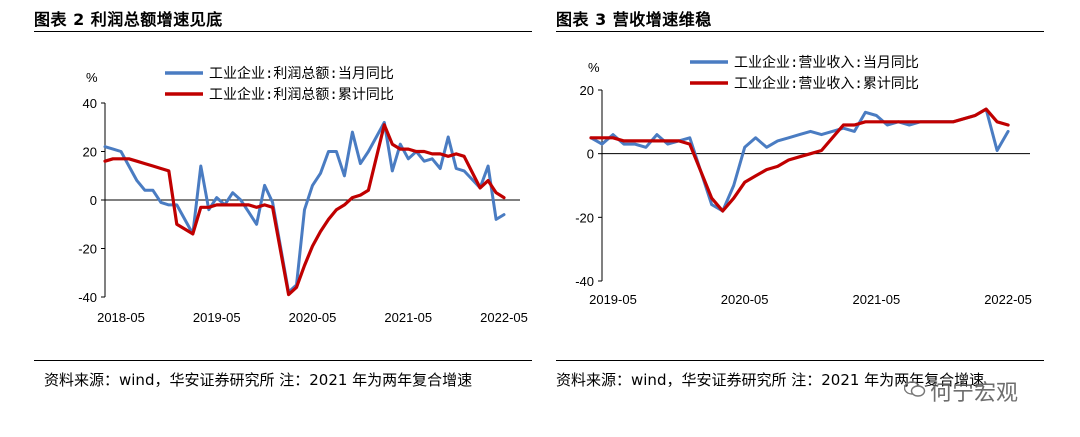 The height and width of the screenshot is (437, 1080). What do you see at coordinates (770, 380) in the screenshot?
I see `right-source-note: 资料来源：wind，华安证券研究所 注：2021 年为两年复合增速` at bounding box center [770, 380].